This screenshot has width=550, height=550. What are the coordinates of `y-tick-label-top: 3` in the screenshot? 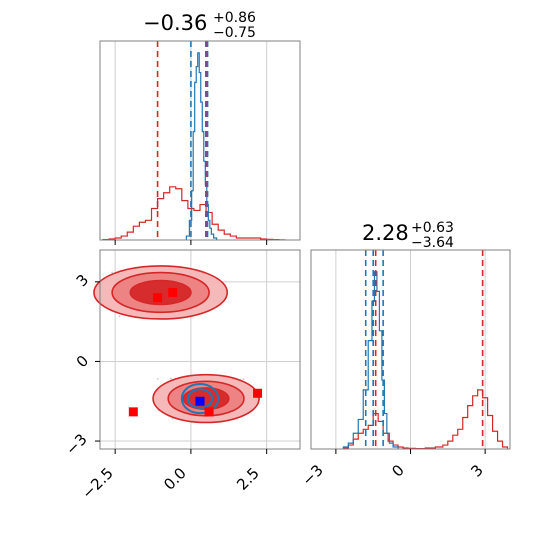 It's located at (82, 280).